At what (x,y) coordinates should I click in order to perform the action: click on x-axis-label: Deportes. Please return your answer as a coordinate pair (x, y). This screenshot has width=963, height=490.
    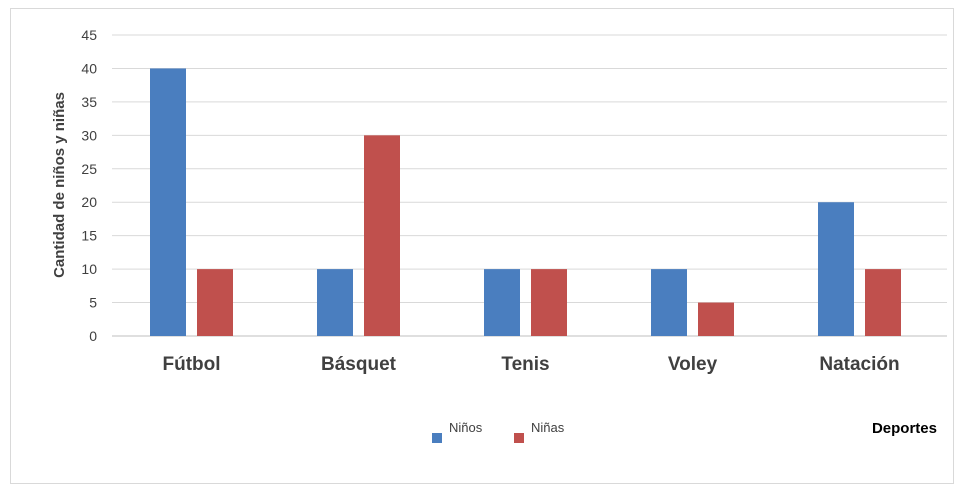
    Looking at the image, I should click on (904, 428).